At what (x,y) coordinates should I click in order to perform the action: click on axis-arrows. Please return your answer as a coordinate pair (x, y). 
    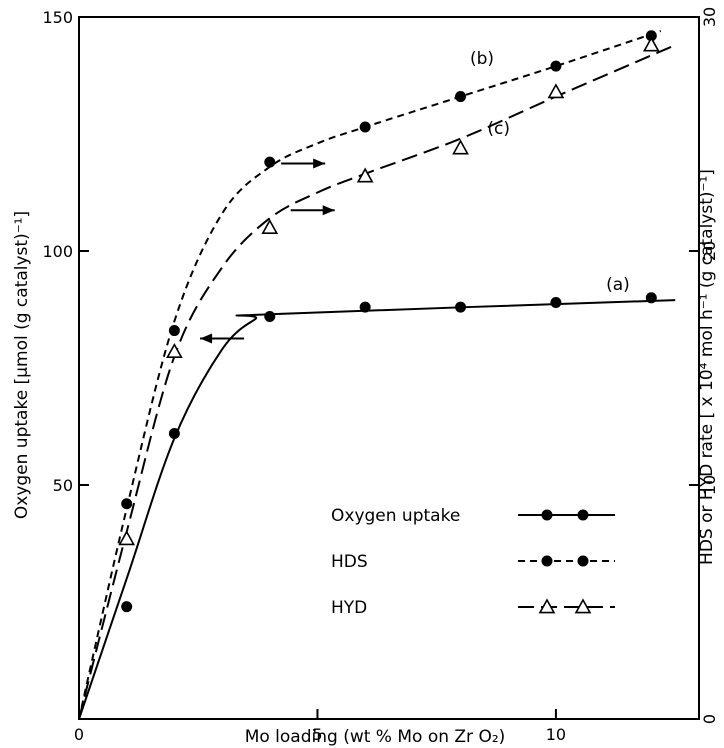
    Looking at the image, I should click on (267, 251).